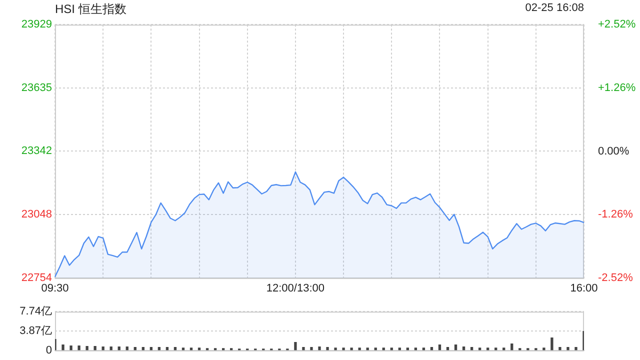 The image size is (640, 360). Describe the element at coordinates (36, 312) in the screenshot. I see `y-tick-label: 7.74亿` at that location.